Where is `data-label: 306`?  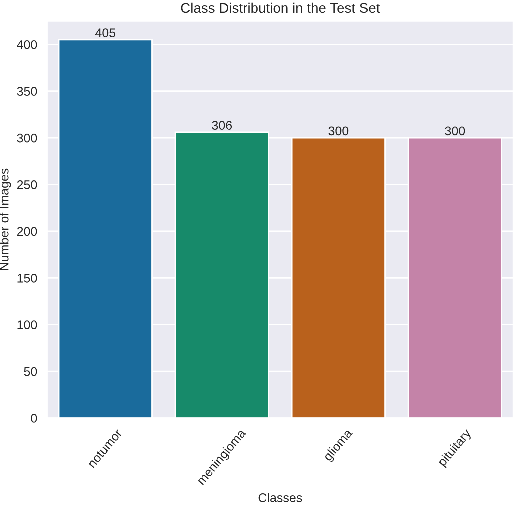 data-label: 306 is located at coordinates (222, 125).